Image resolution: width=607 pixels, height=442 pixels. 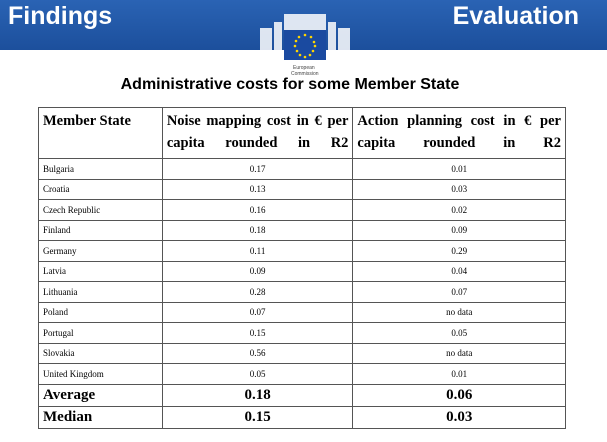 I want to click on cell-value: 0.06, so click(x=459, y=395).